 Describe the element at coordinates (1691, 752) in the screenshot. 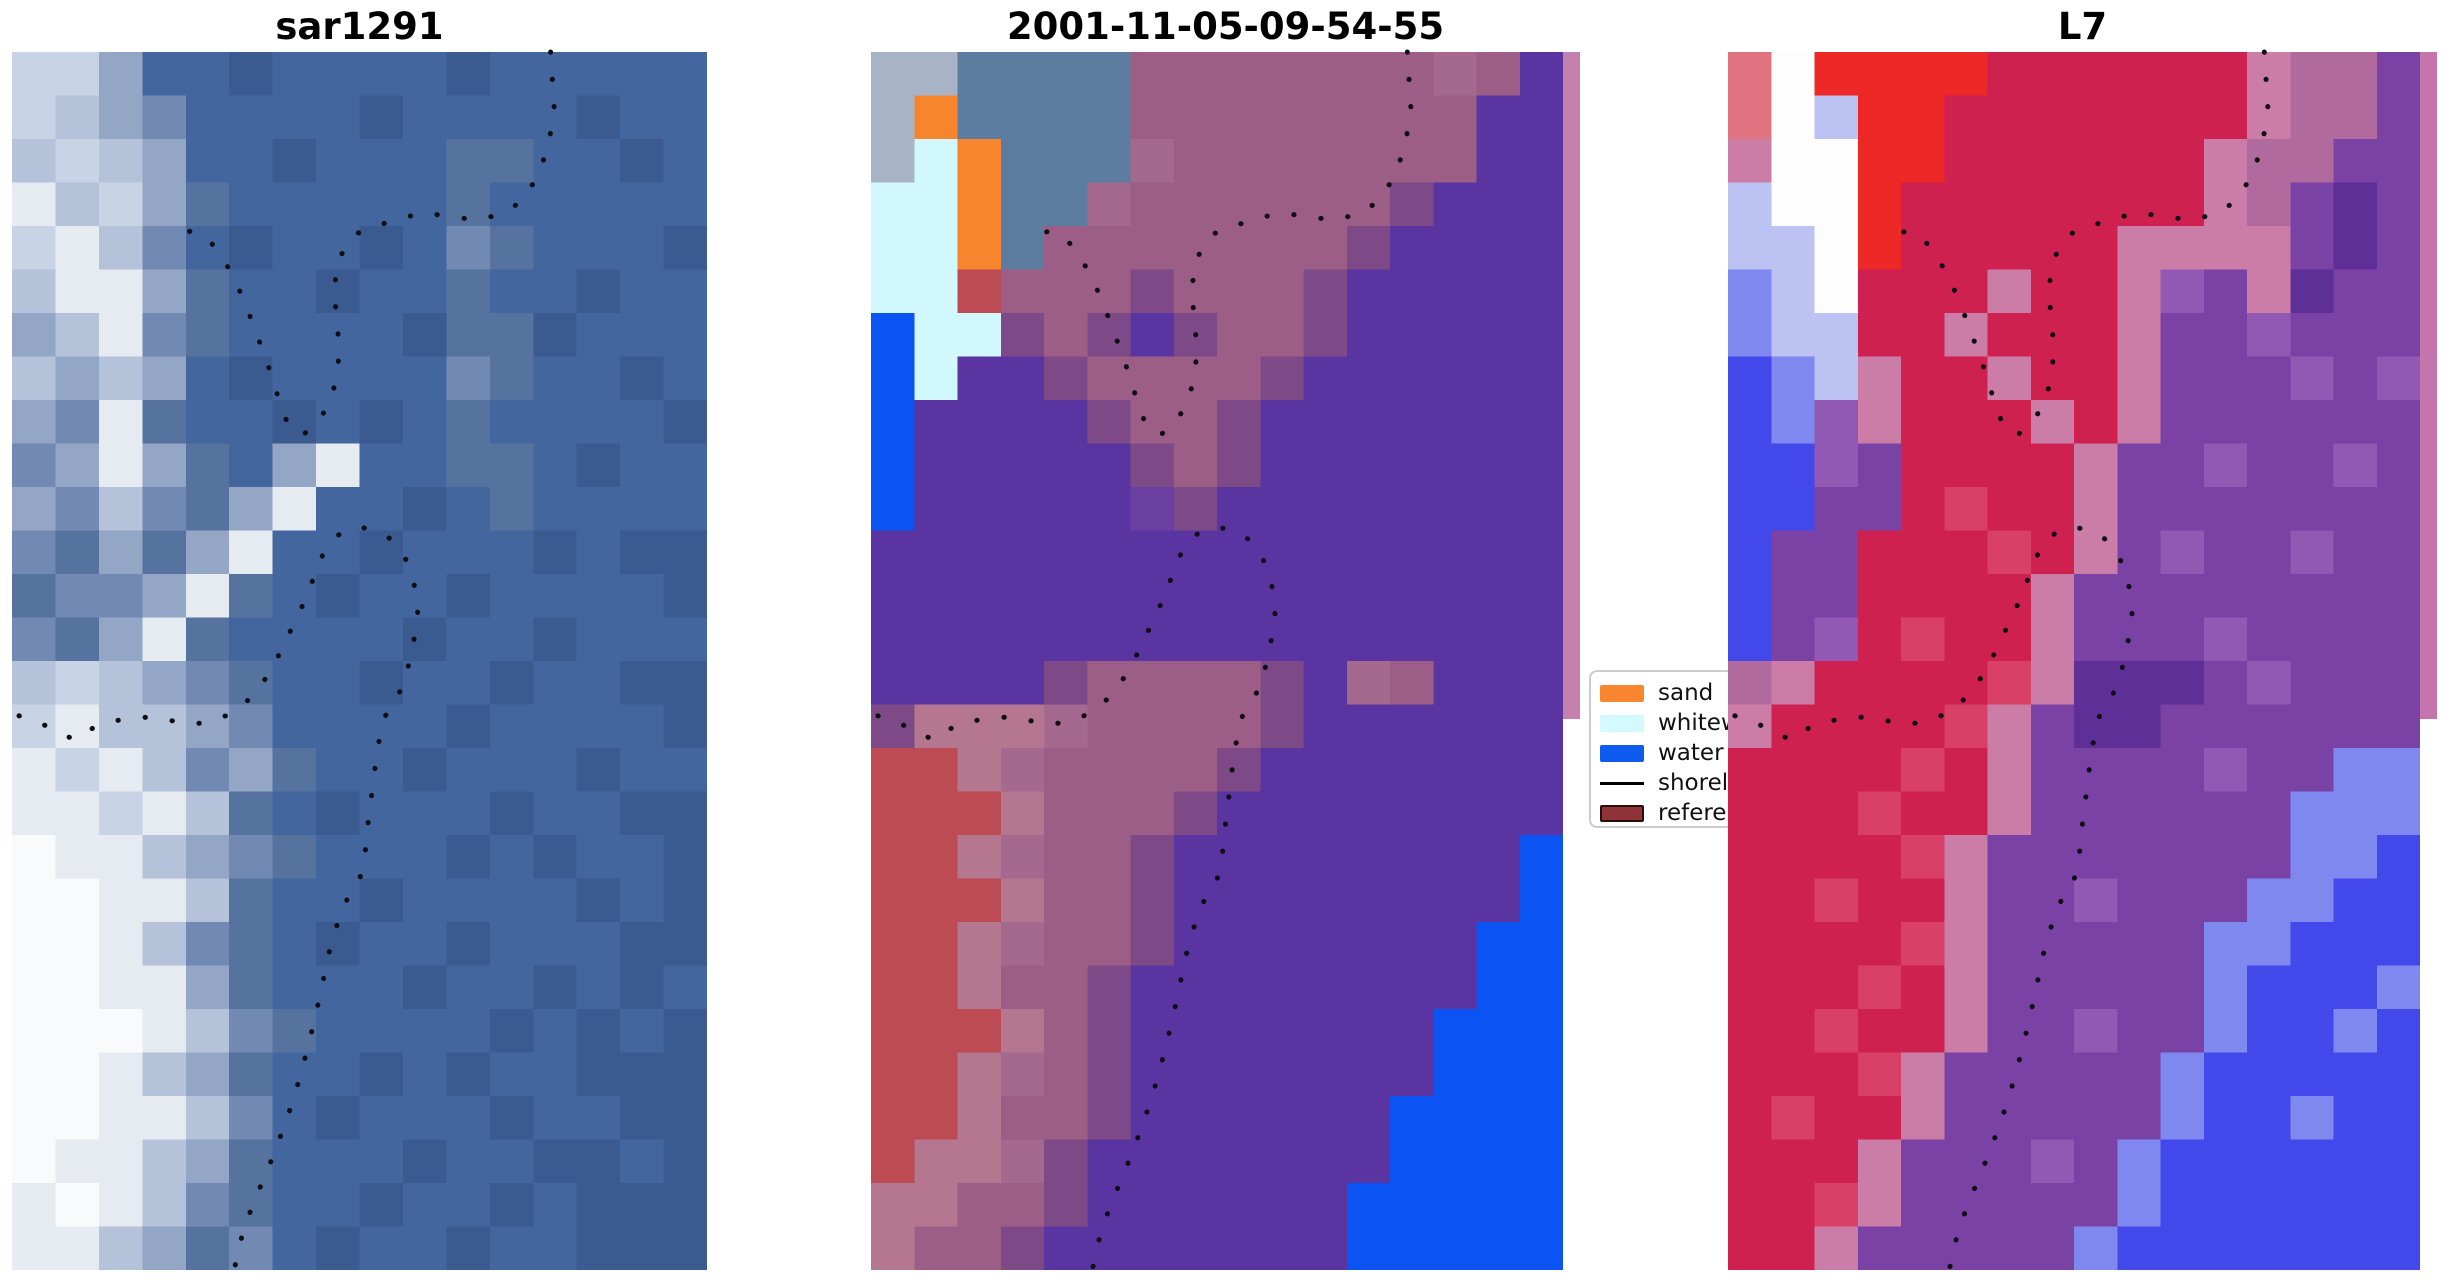

I see `legend-label: water` at that location.